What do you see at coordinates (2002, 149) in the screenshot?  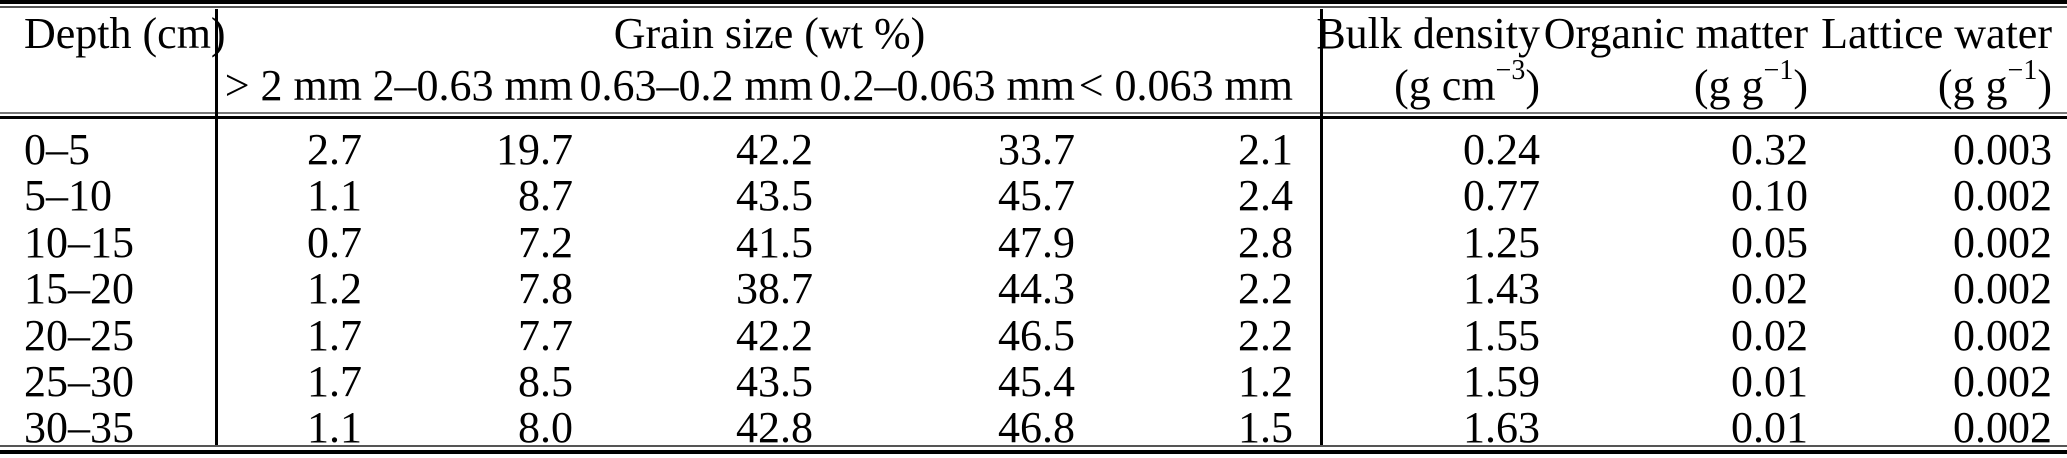 I see `value-cell: 0.003` at bounding box center [2002, 149].